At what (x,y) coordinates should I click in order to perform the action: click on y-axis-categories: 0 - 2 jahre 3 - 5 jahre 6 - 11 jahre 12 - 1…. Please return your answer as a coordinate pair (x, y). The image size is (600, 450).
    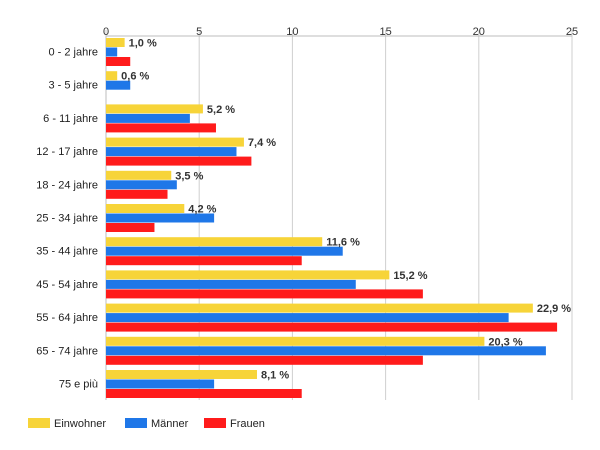
    Looking at the image, I should click on (67, 219).